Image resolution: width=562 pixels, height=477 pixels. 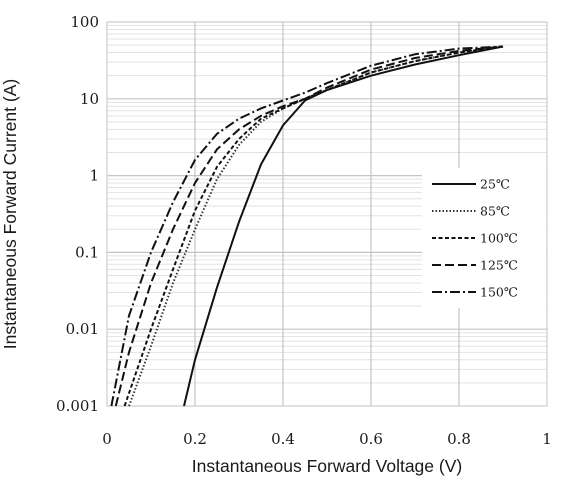 I want to click on y-tick-label: 0.001, so click(x=77, y=406).